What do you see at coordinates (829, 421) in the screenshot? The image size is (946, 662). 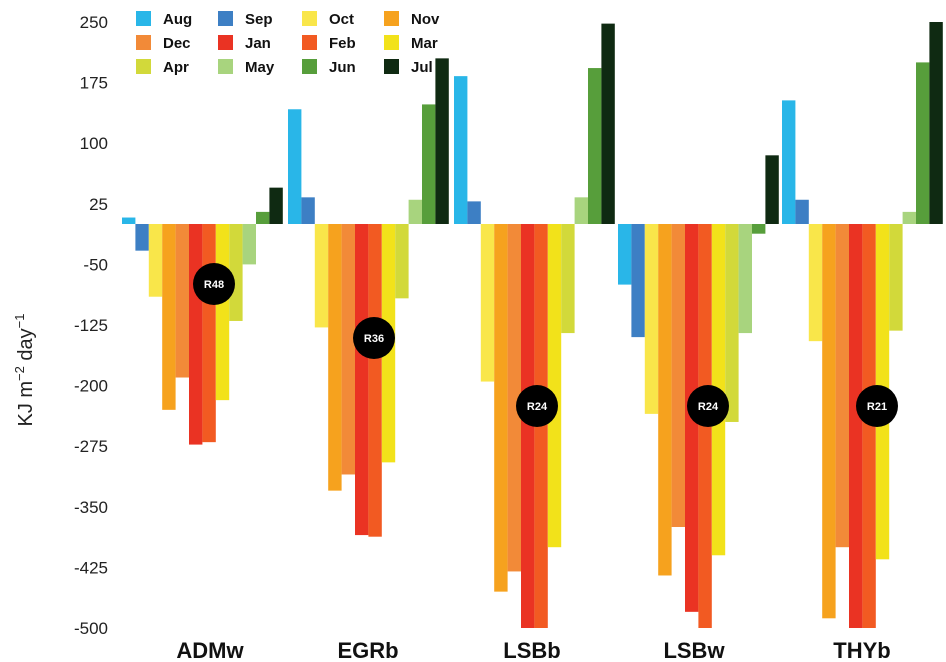 I see `bar-thyb-nov` at bounding box center [829, 421].